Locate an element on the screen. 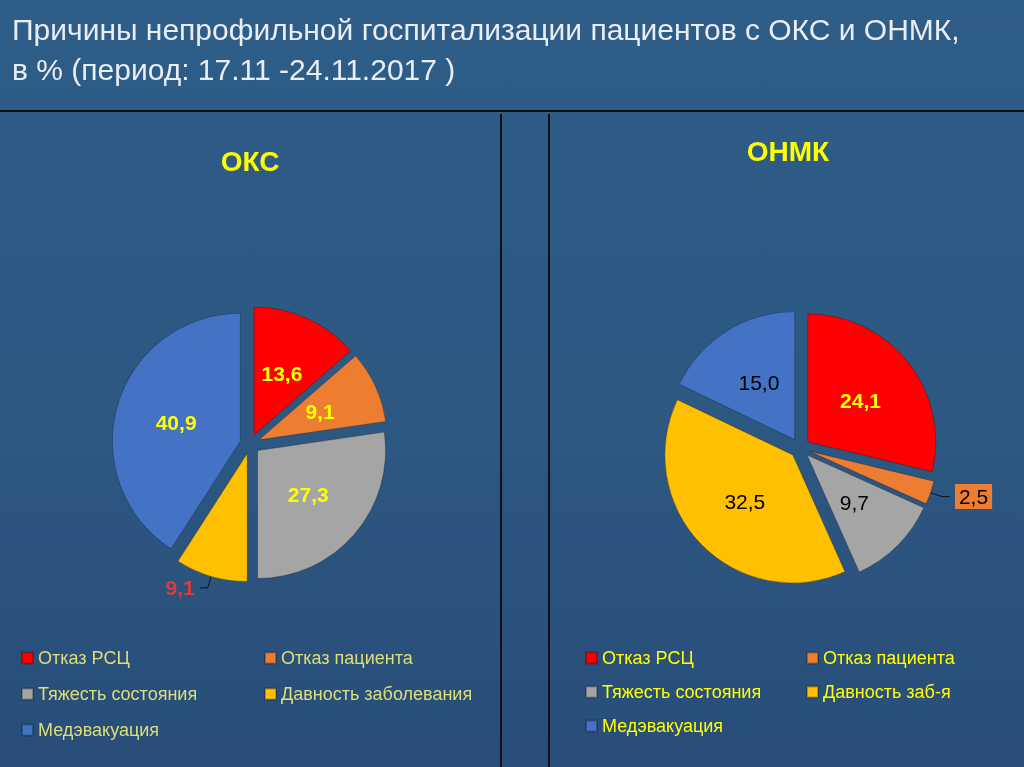 The width and height of the screenshot is (1024, 767). legend-label: Давность заб-я is located at coordinates (887, 692).